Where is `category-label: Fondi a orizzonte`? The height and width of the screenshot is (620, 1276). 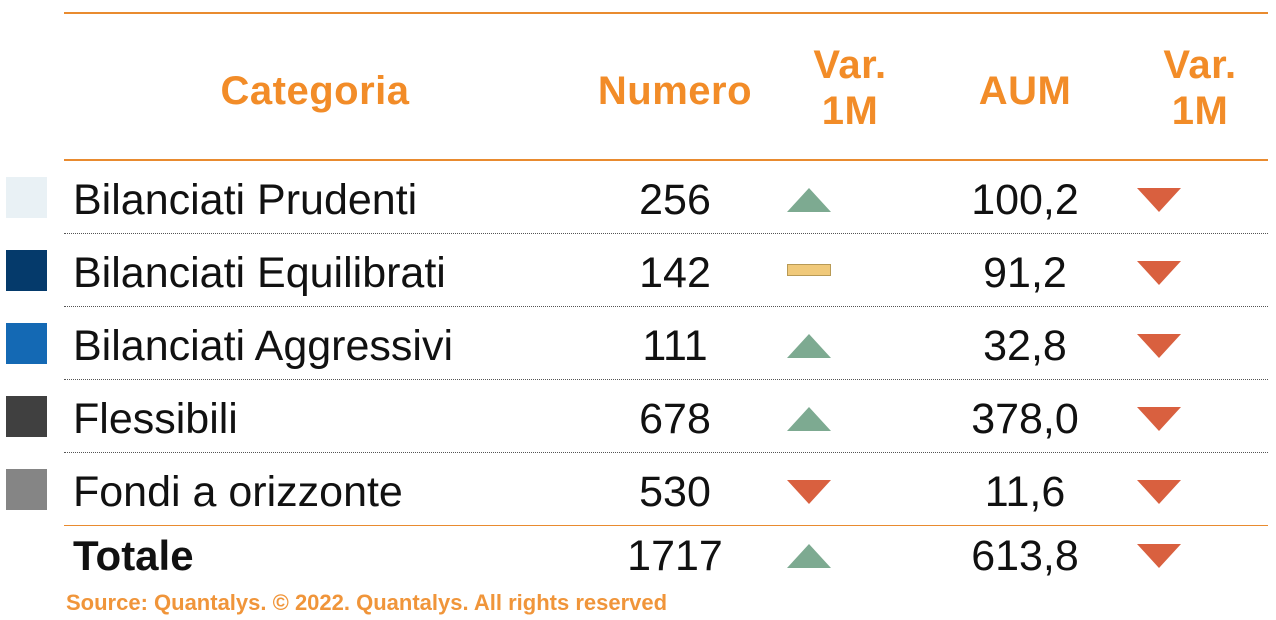
category-label: Fondi a orizzonte is located at coordinates (238, 492).